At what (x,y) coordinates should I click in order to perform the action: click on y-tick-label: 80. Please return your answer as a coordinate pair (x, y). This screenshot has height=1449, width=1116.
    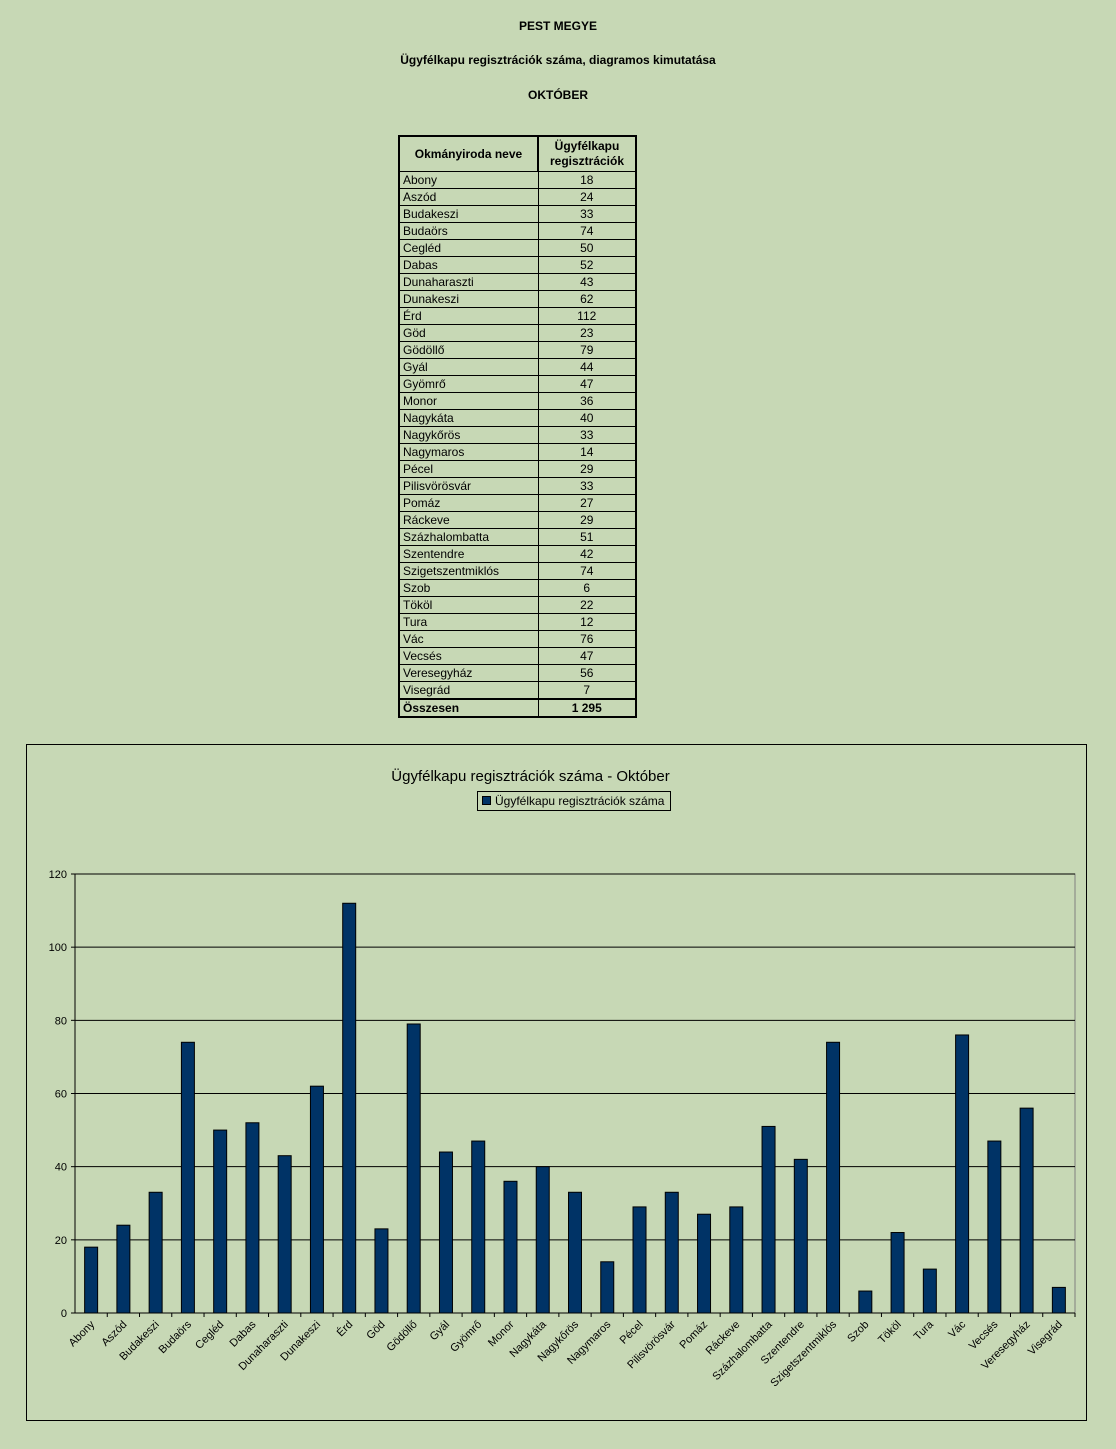
    Looking at the image, I should click on (61, 1021).